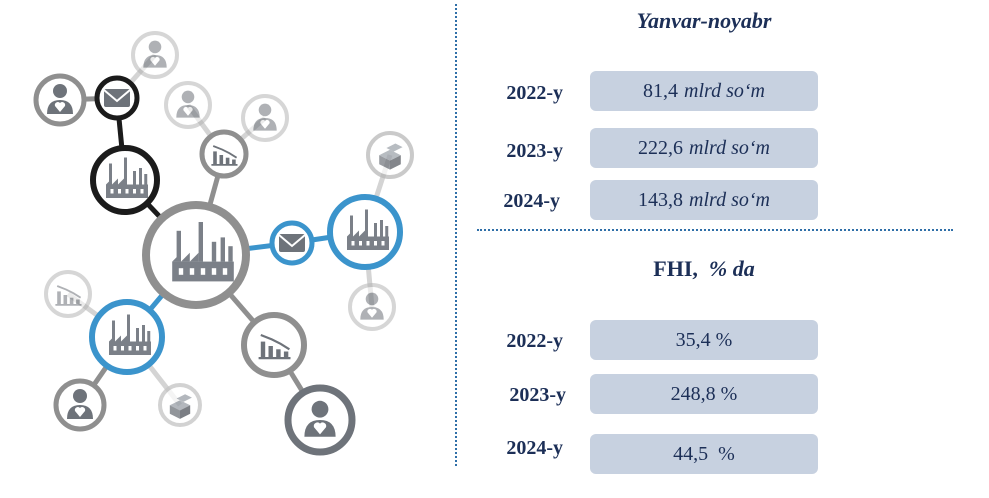  I want to click on heading-unit: % da, so click(731, 268).